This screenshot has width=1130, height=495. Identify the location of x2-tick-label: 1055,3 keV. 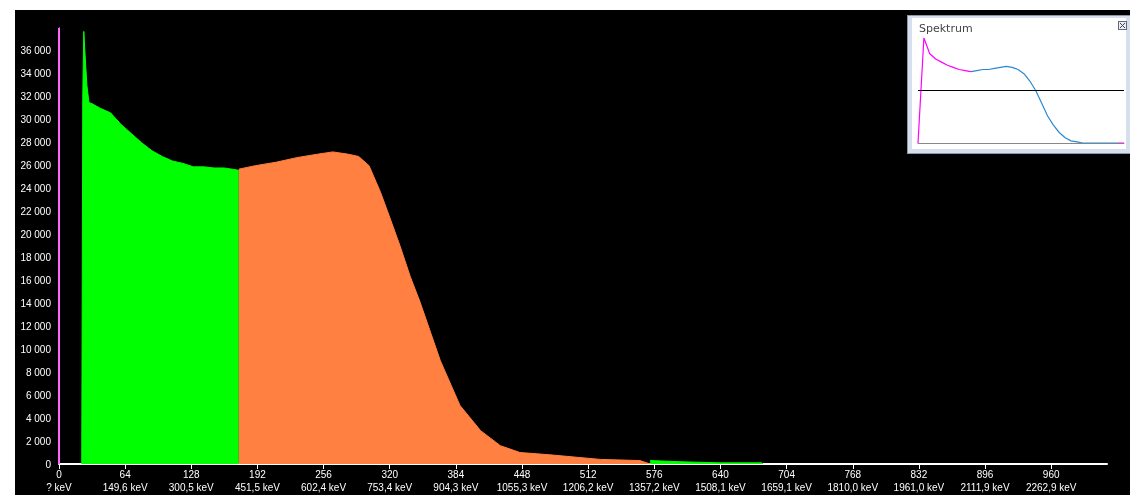
(522, 487).